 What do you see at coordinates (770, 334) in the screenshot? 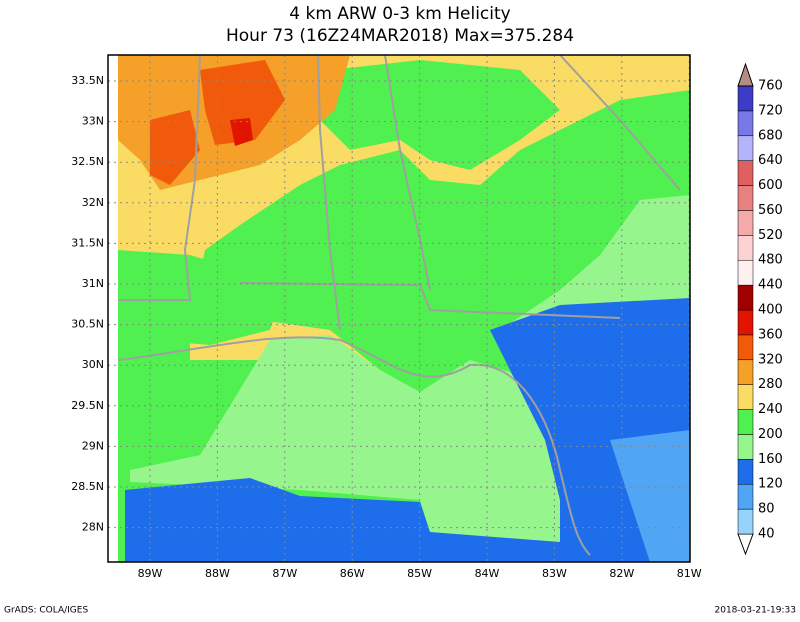
I see `colorbar-label: 360` at bounding box center [770, 334].